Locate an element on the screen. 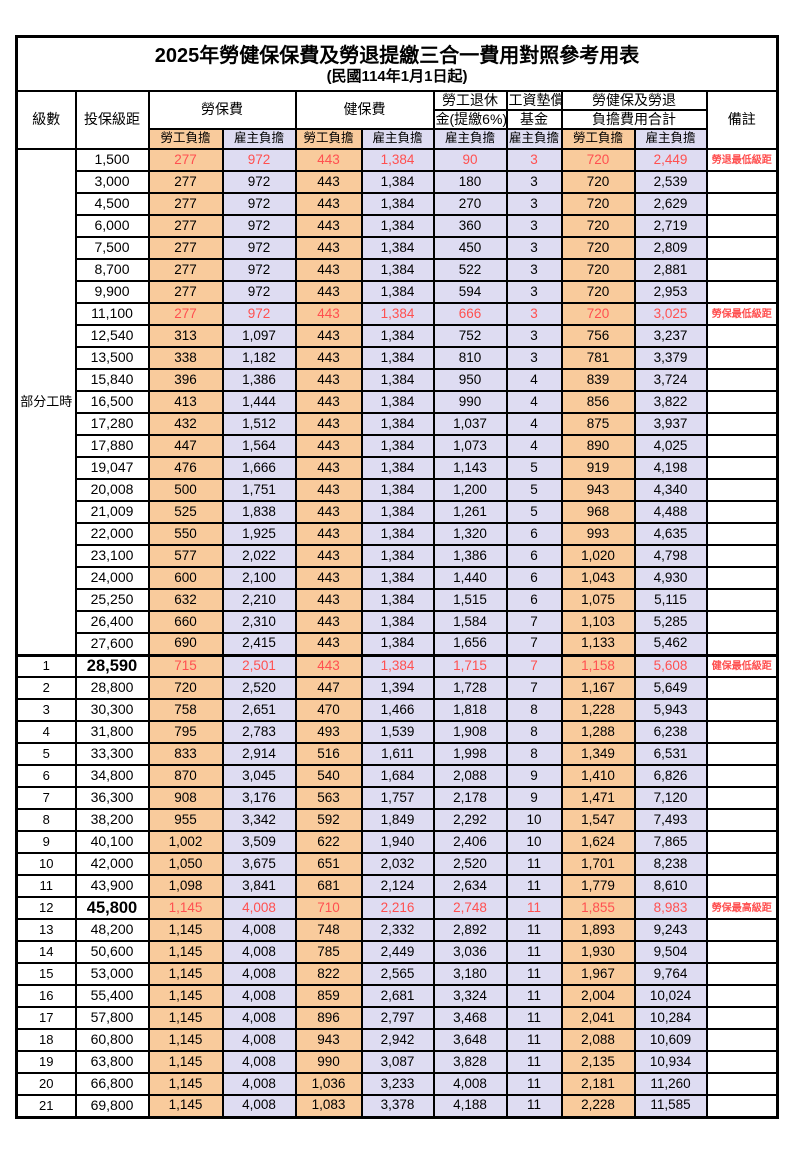 This screenshot has width=791, height=1155. value-cell: 2,881 is located at coordinates (670, 270).